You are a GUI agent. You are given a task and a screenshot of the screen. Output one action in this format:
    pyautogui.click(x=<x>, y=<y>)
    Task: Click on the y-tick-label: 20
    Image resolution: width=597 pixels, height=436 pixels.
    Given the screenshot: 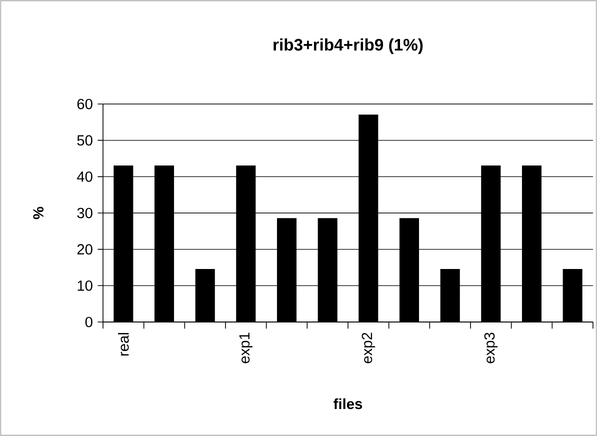 What is the action you would take?
    pyautogui.click(x=84, y=249)
    